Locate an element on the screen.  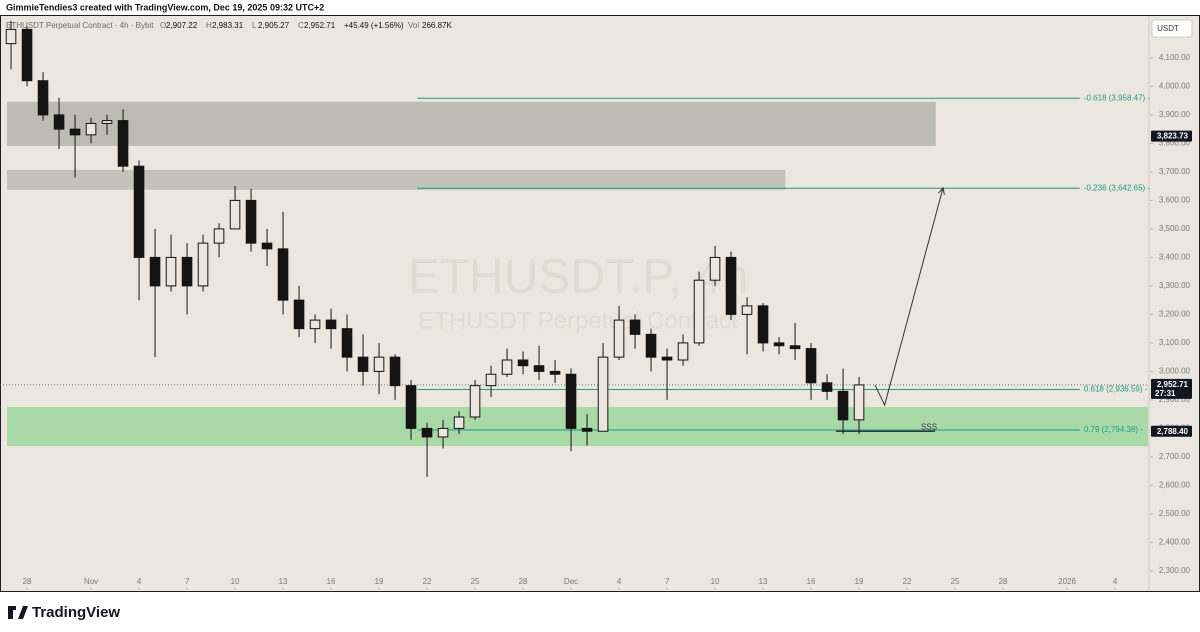
legend-key: C is located at coordinates (301, 25).